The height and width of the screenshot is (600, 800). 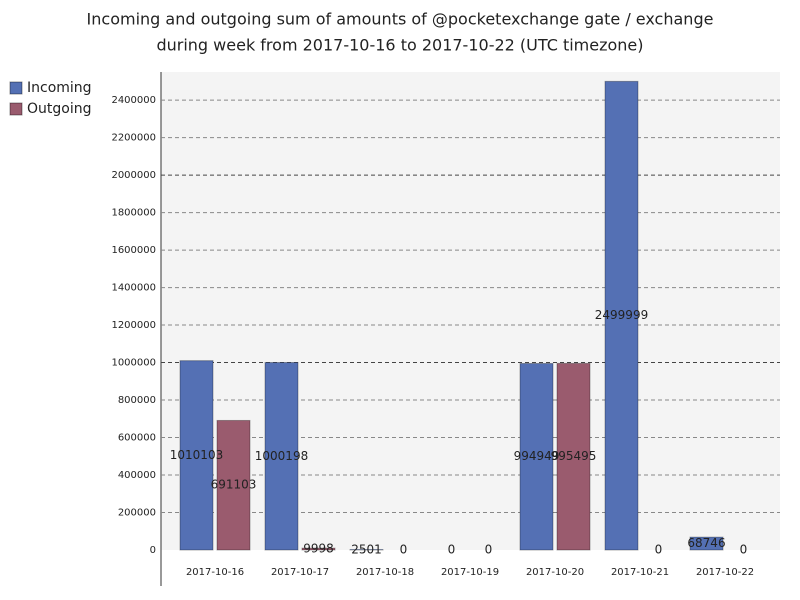 I want to click on y-tick-label: 1800000, so click(x=133, y=213).